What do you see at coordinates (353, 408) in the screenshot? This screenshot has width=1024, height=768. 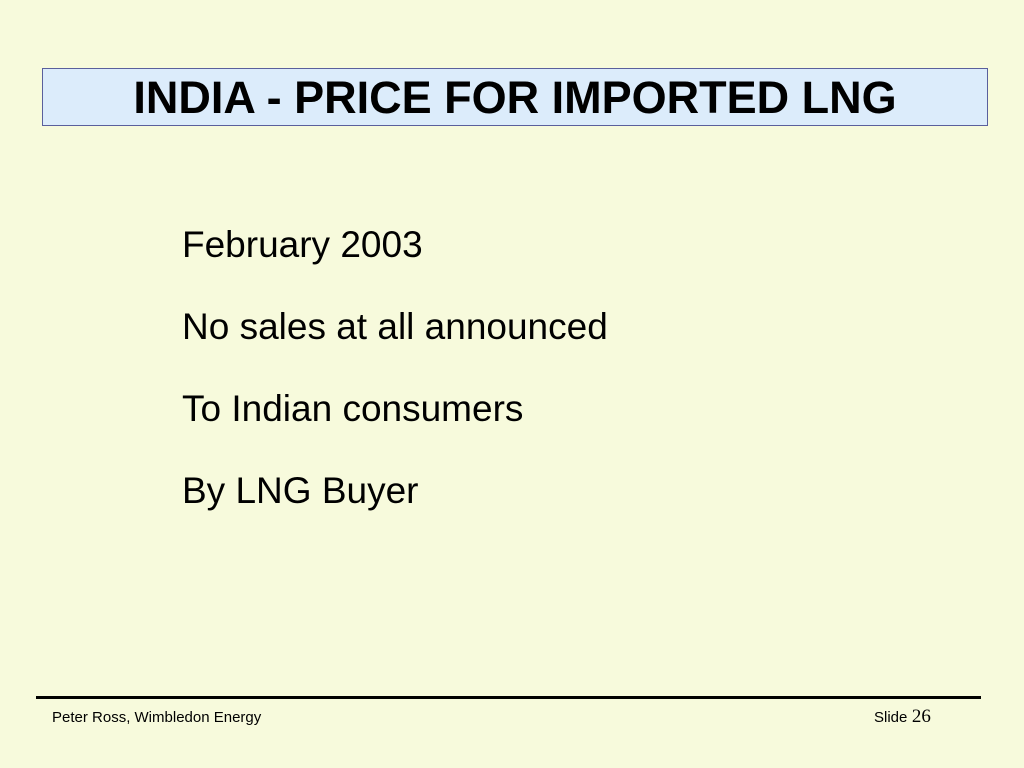 I see `body-line-consumers: To Indian consumers` at bounding box center [353, 408].